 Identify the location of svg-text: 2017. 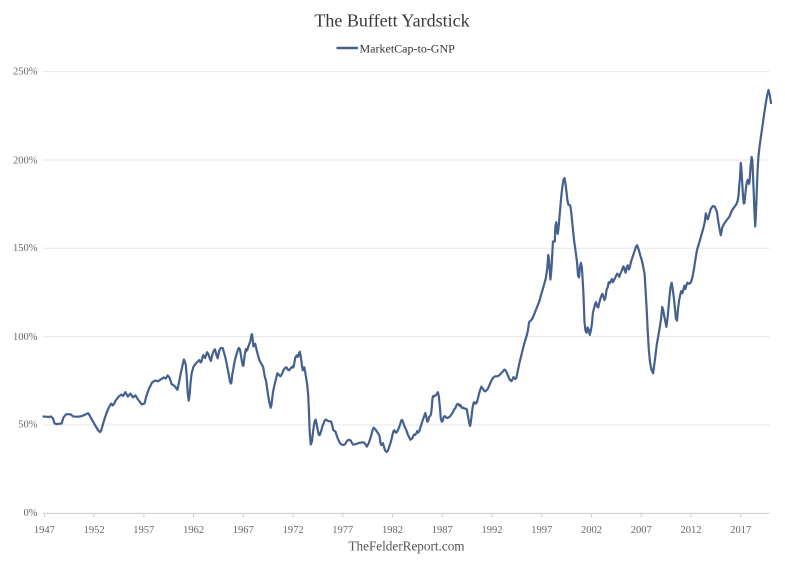
(740, 530).